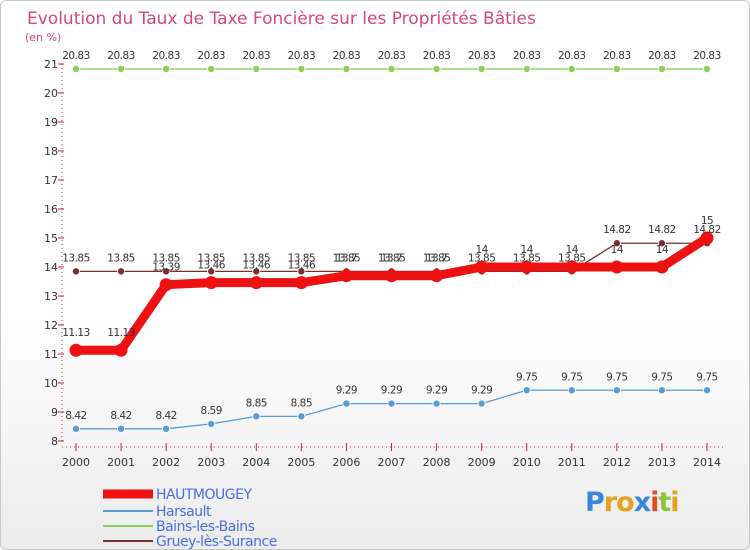 This screenshot has width=750, height=550. What do you see at coordinates (211, 411) in the screenshot?
I see `data-label: 8.59` at bounding box center [211, 411].